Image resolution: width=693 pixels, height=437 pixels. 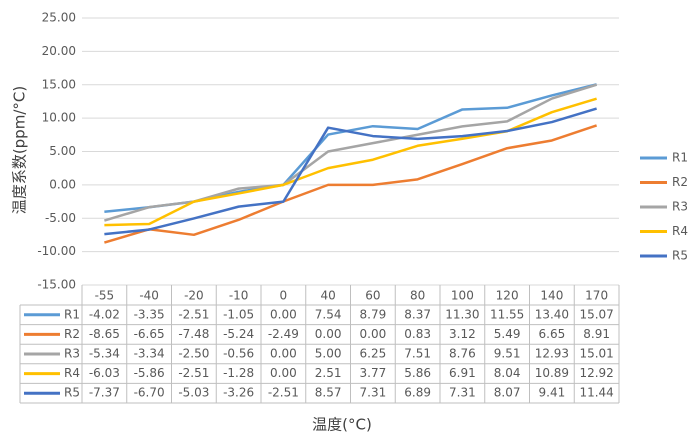 I want to click on y-tick-label: 20.00, so click(x=59, y=51).